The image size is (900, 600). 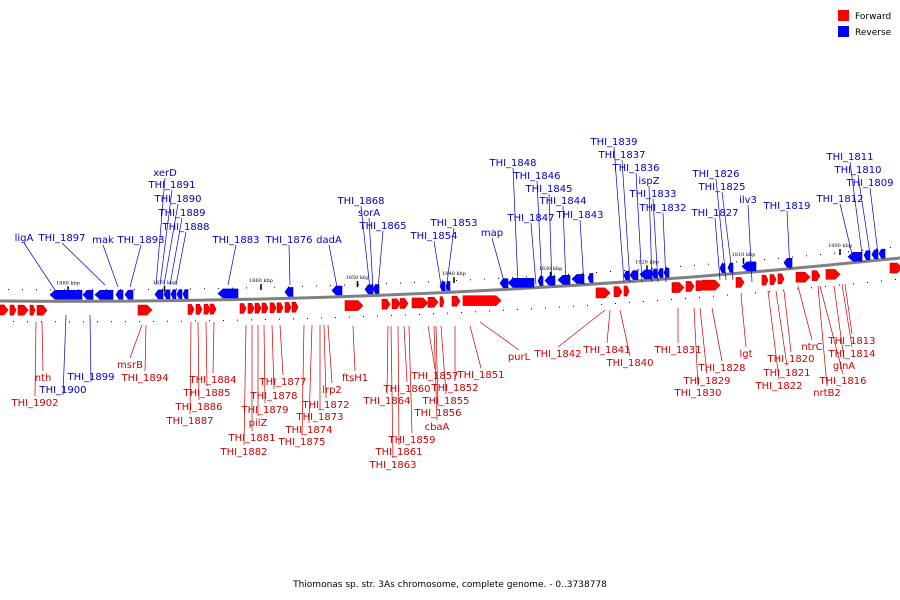 What do you see at coordinates (308, 430) in the screenshot?
I see `forward-gene-label: THI_1874` at bounding box center [308, 430].